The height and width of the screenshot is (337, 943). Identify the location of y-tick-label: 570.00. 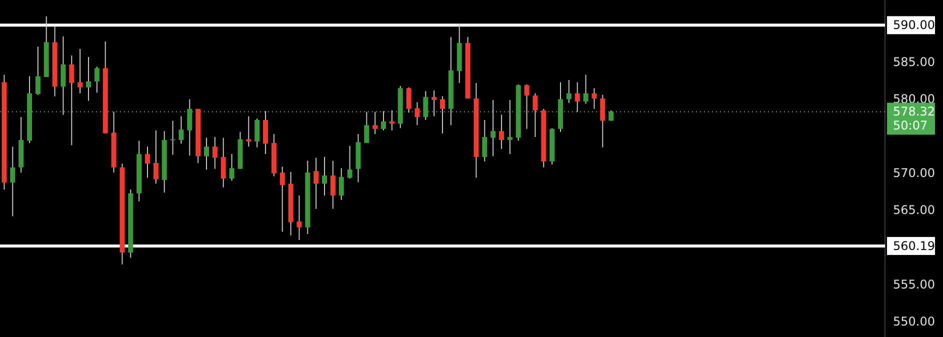
(914, 173).